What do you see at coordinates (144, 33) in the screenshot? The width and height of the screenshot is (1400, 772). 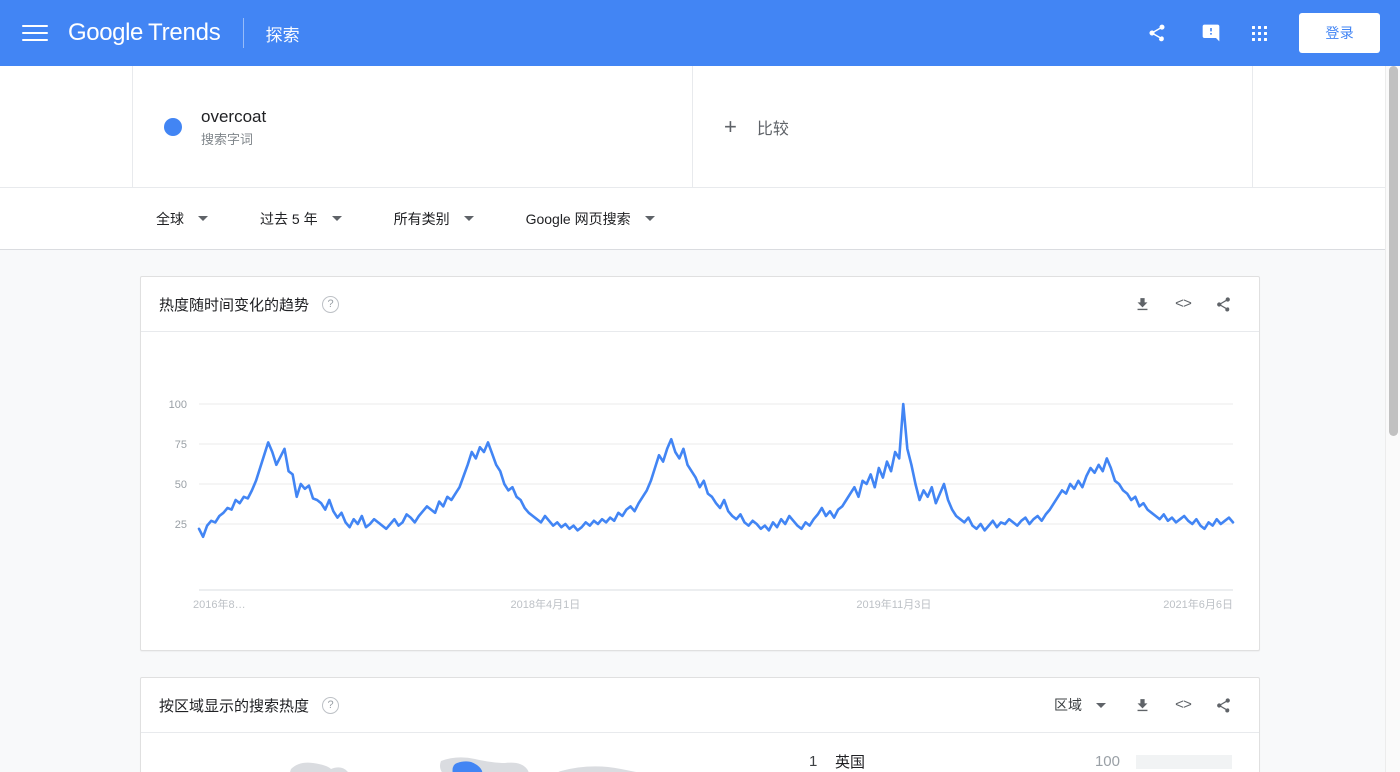 I see `brand-logo: Google Trends` at bounding box center [144, 33].